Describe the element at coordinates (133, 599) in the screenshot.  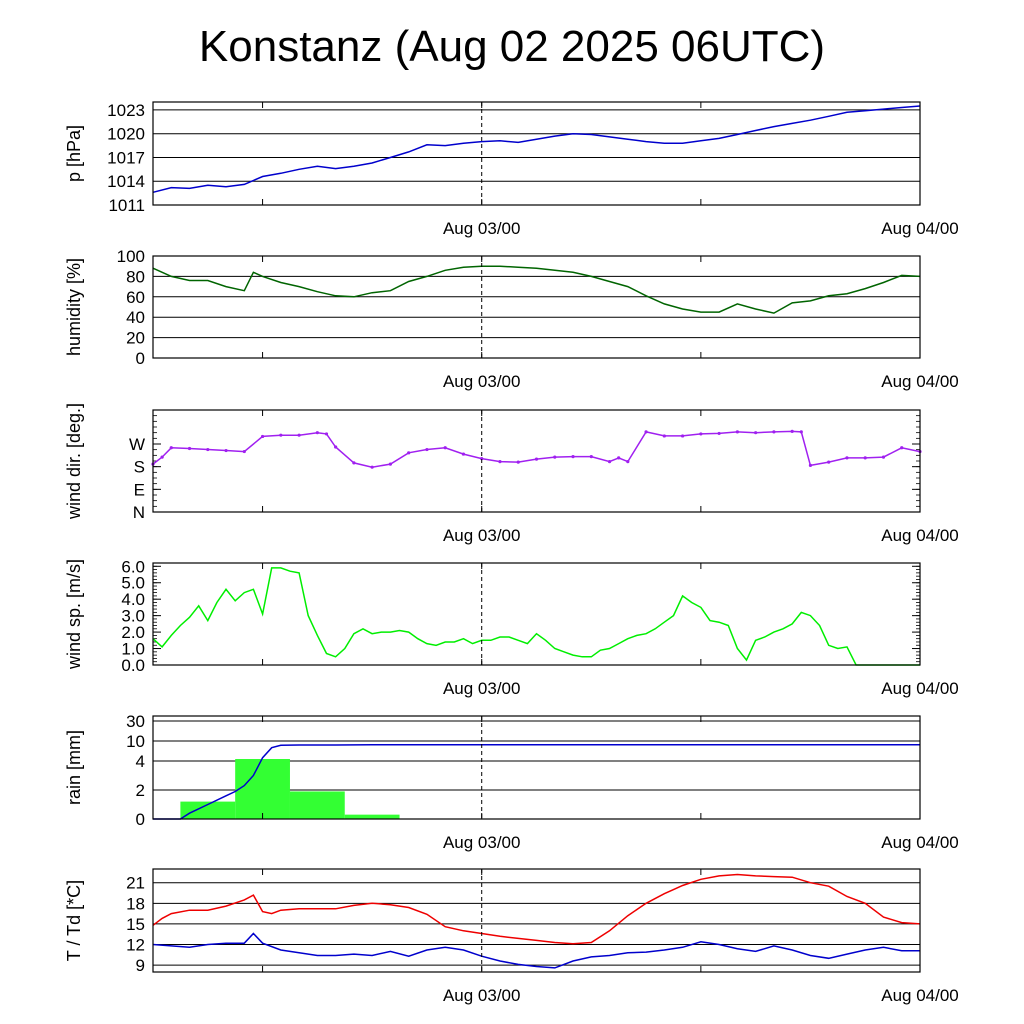
I see `y-tick-label: 4.0` at that location.